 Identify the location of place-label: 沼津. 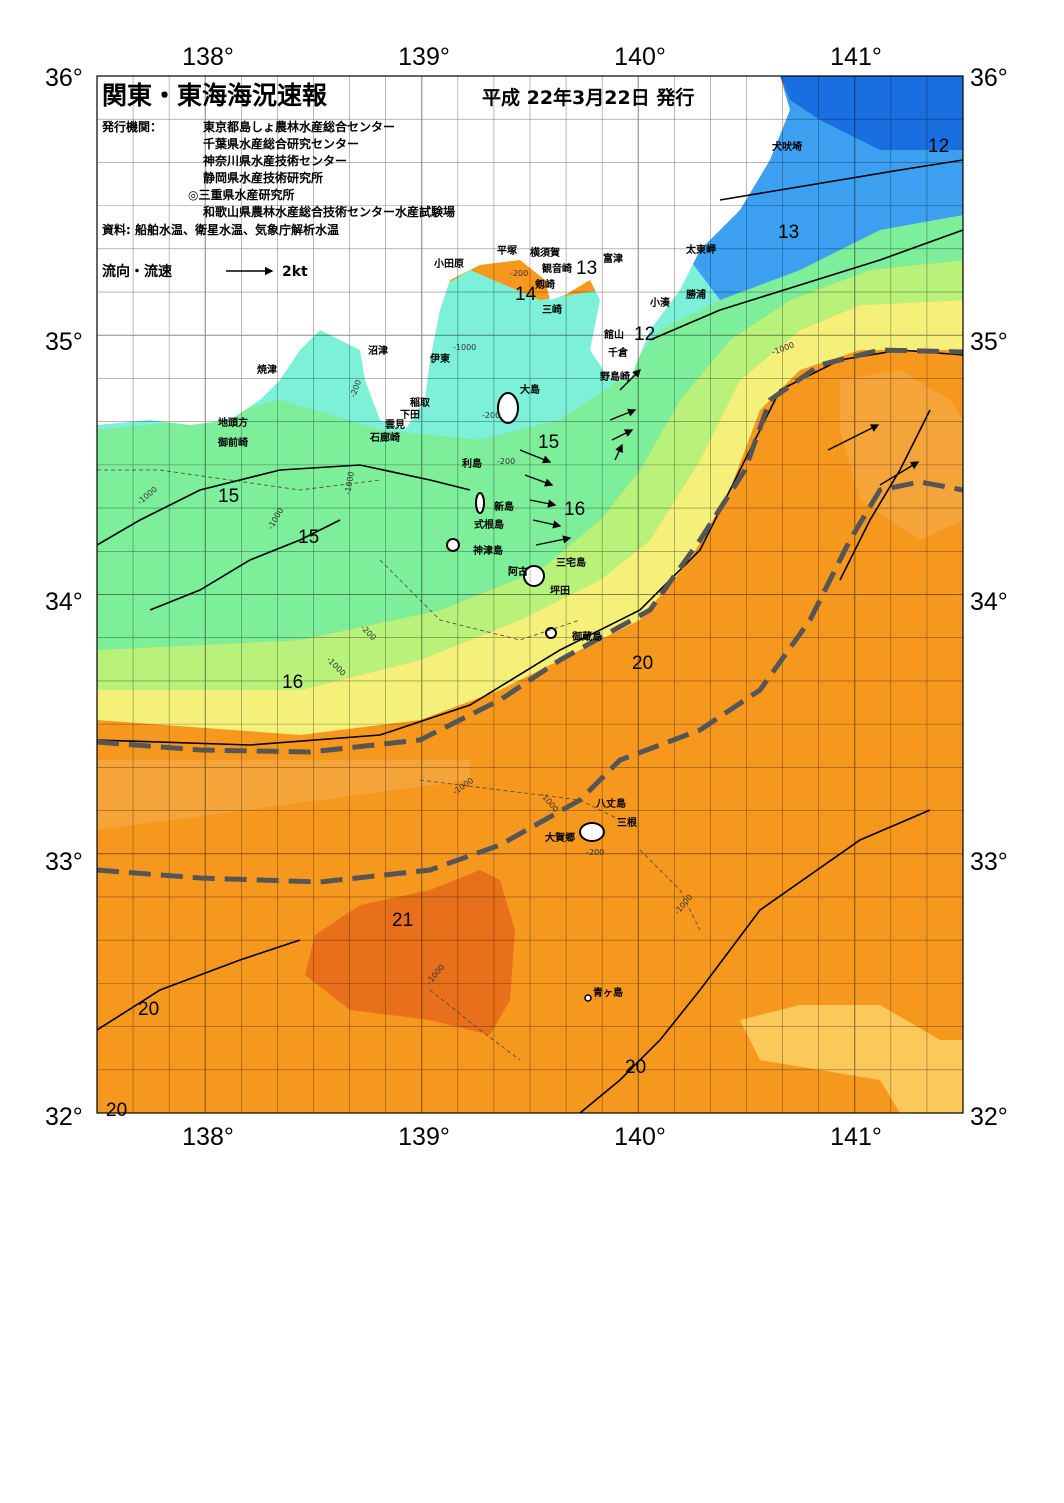
(378, 350).